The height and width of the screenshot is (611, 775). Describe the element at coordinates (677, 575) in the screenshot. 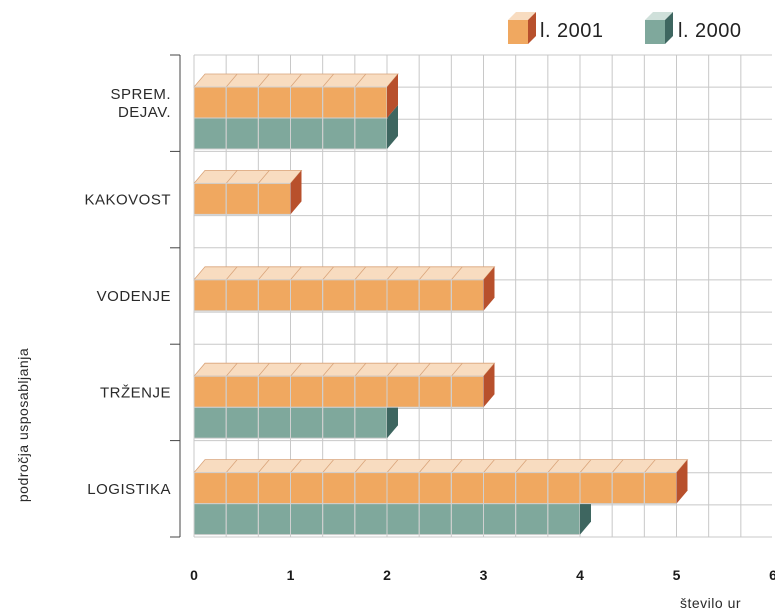

I see `x-tick-label: 5` at that location.